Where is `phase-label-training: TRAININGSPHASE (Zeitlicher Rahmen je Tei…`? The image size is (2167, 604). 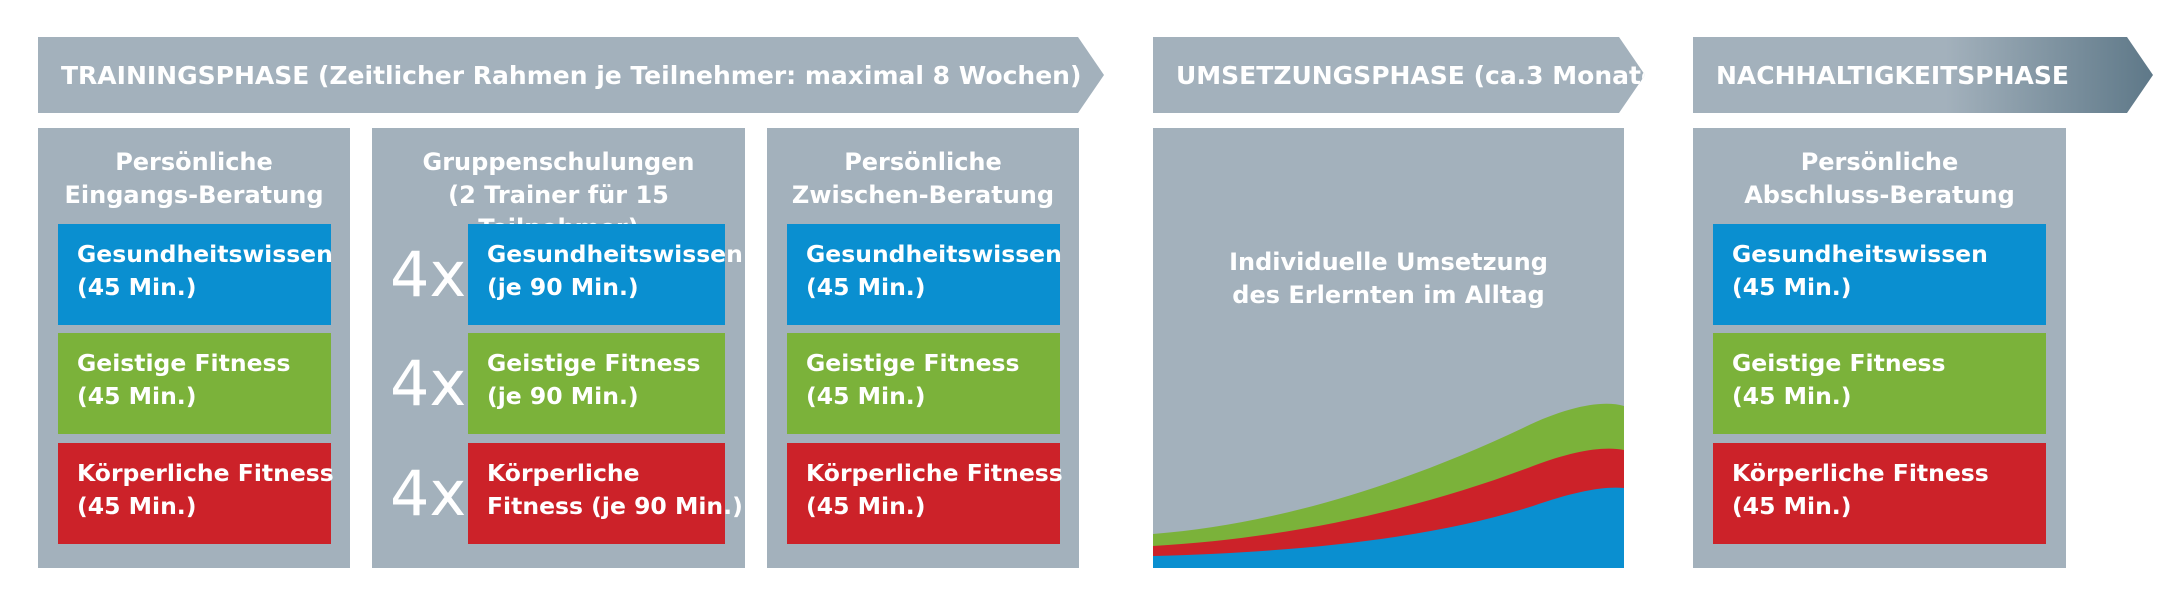 phase-label-training: TRAININGSPHASE (Zeitlicher Rahmen je Tei… is located at coordinates (571, 75).